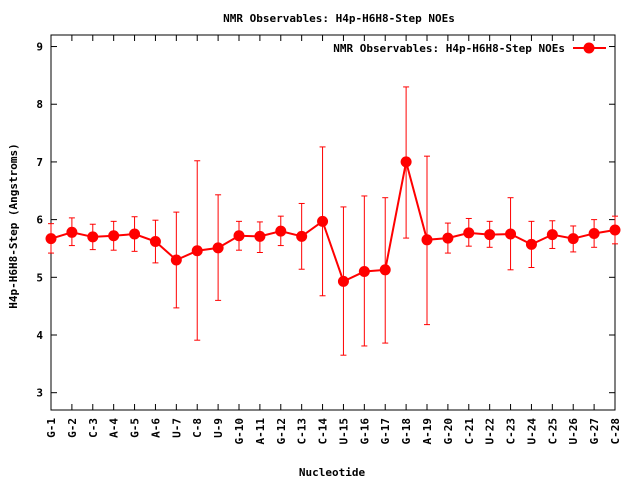 The height and width of the screenshot is (480, 640). What do you see at coordinates (281, 431) in the screenshot?
I see `x-tick-label: G-12` at bounding box center [281, 431].